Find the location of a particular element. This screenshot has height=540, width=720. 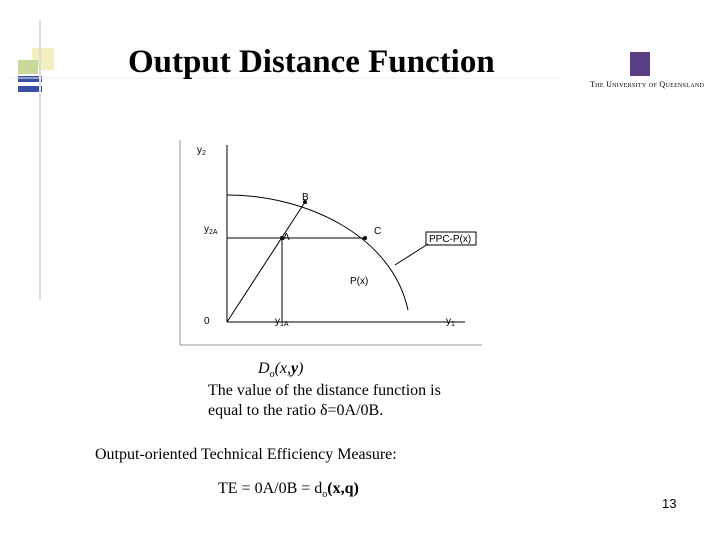

axis-label: y2A is located at coordinates (211, 230).